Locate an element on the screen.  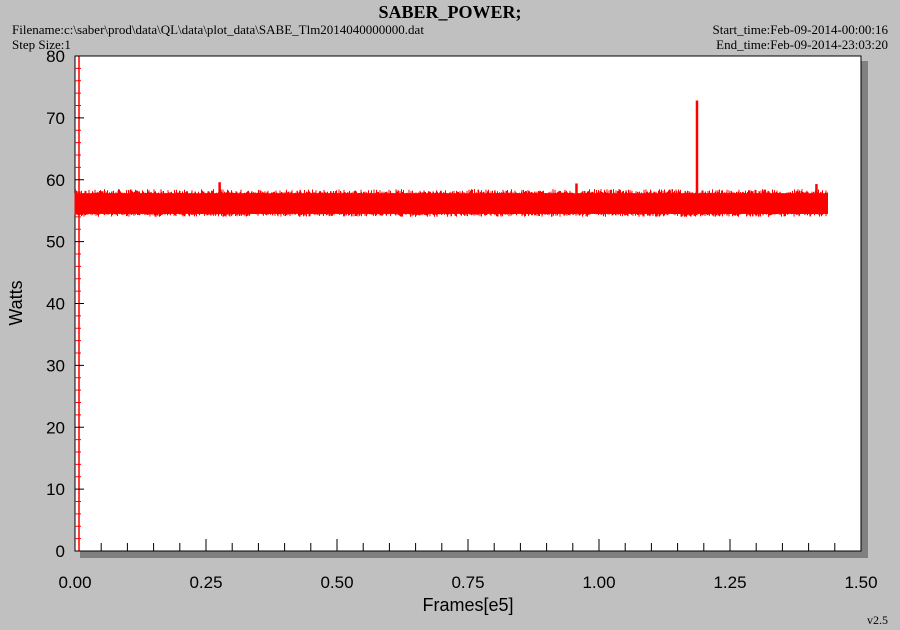
x-tick-label: 1.25 is located at coordinates (729, 582).